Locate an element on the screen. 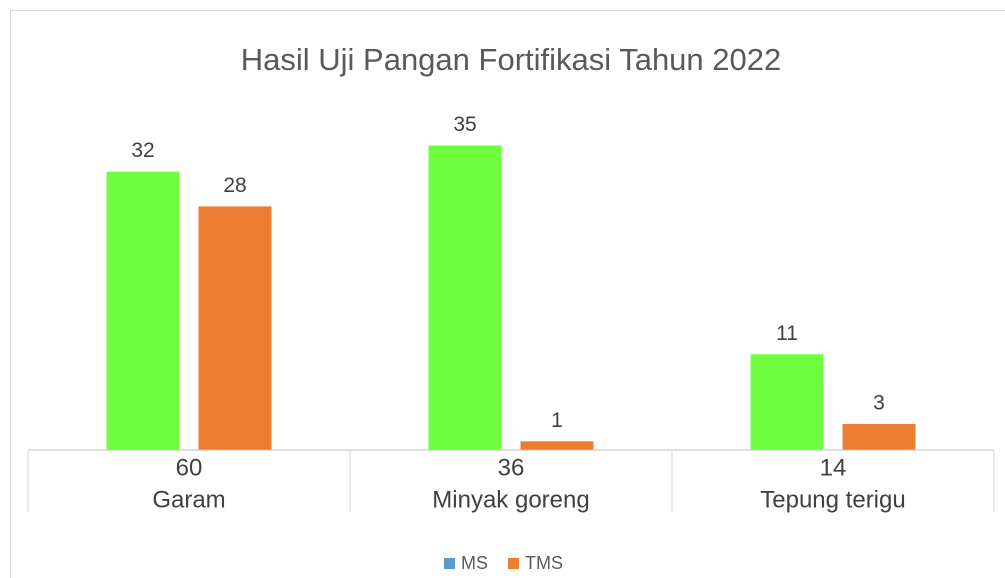 This screenshot has height=578, width=1005. data-label: 35 is located at coordinates (464, 124).